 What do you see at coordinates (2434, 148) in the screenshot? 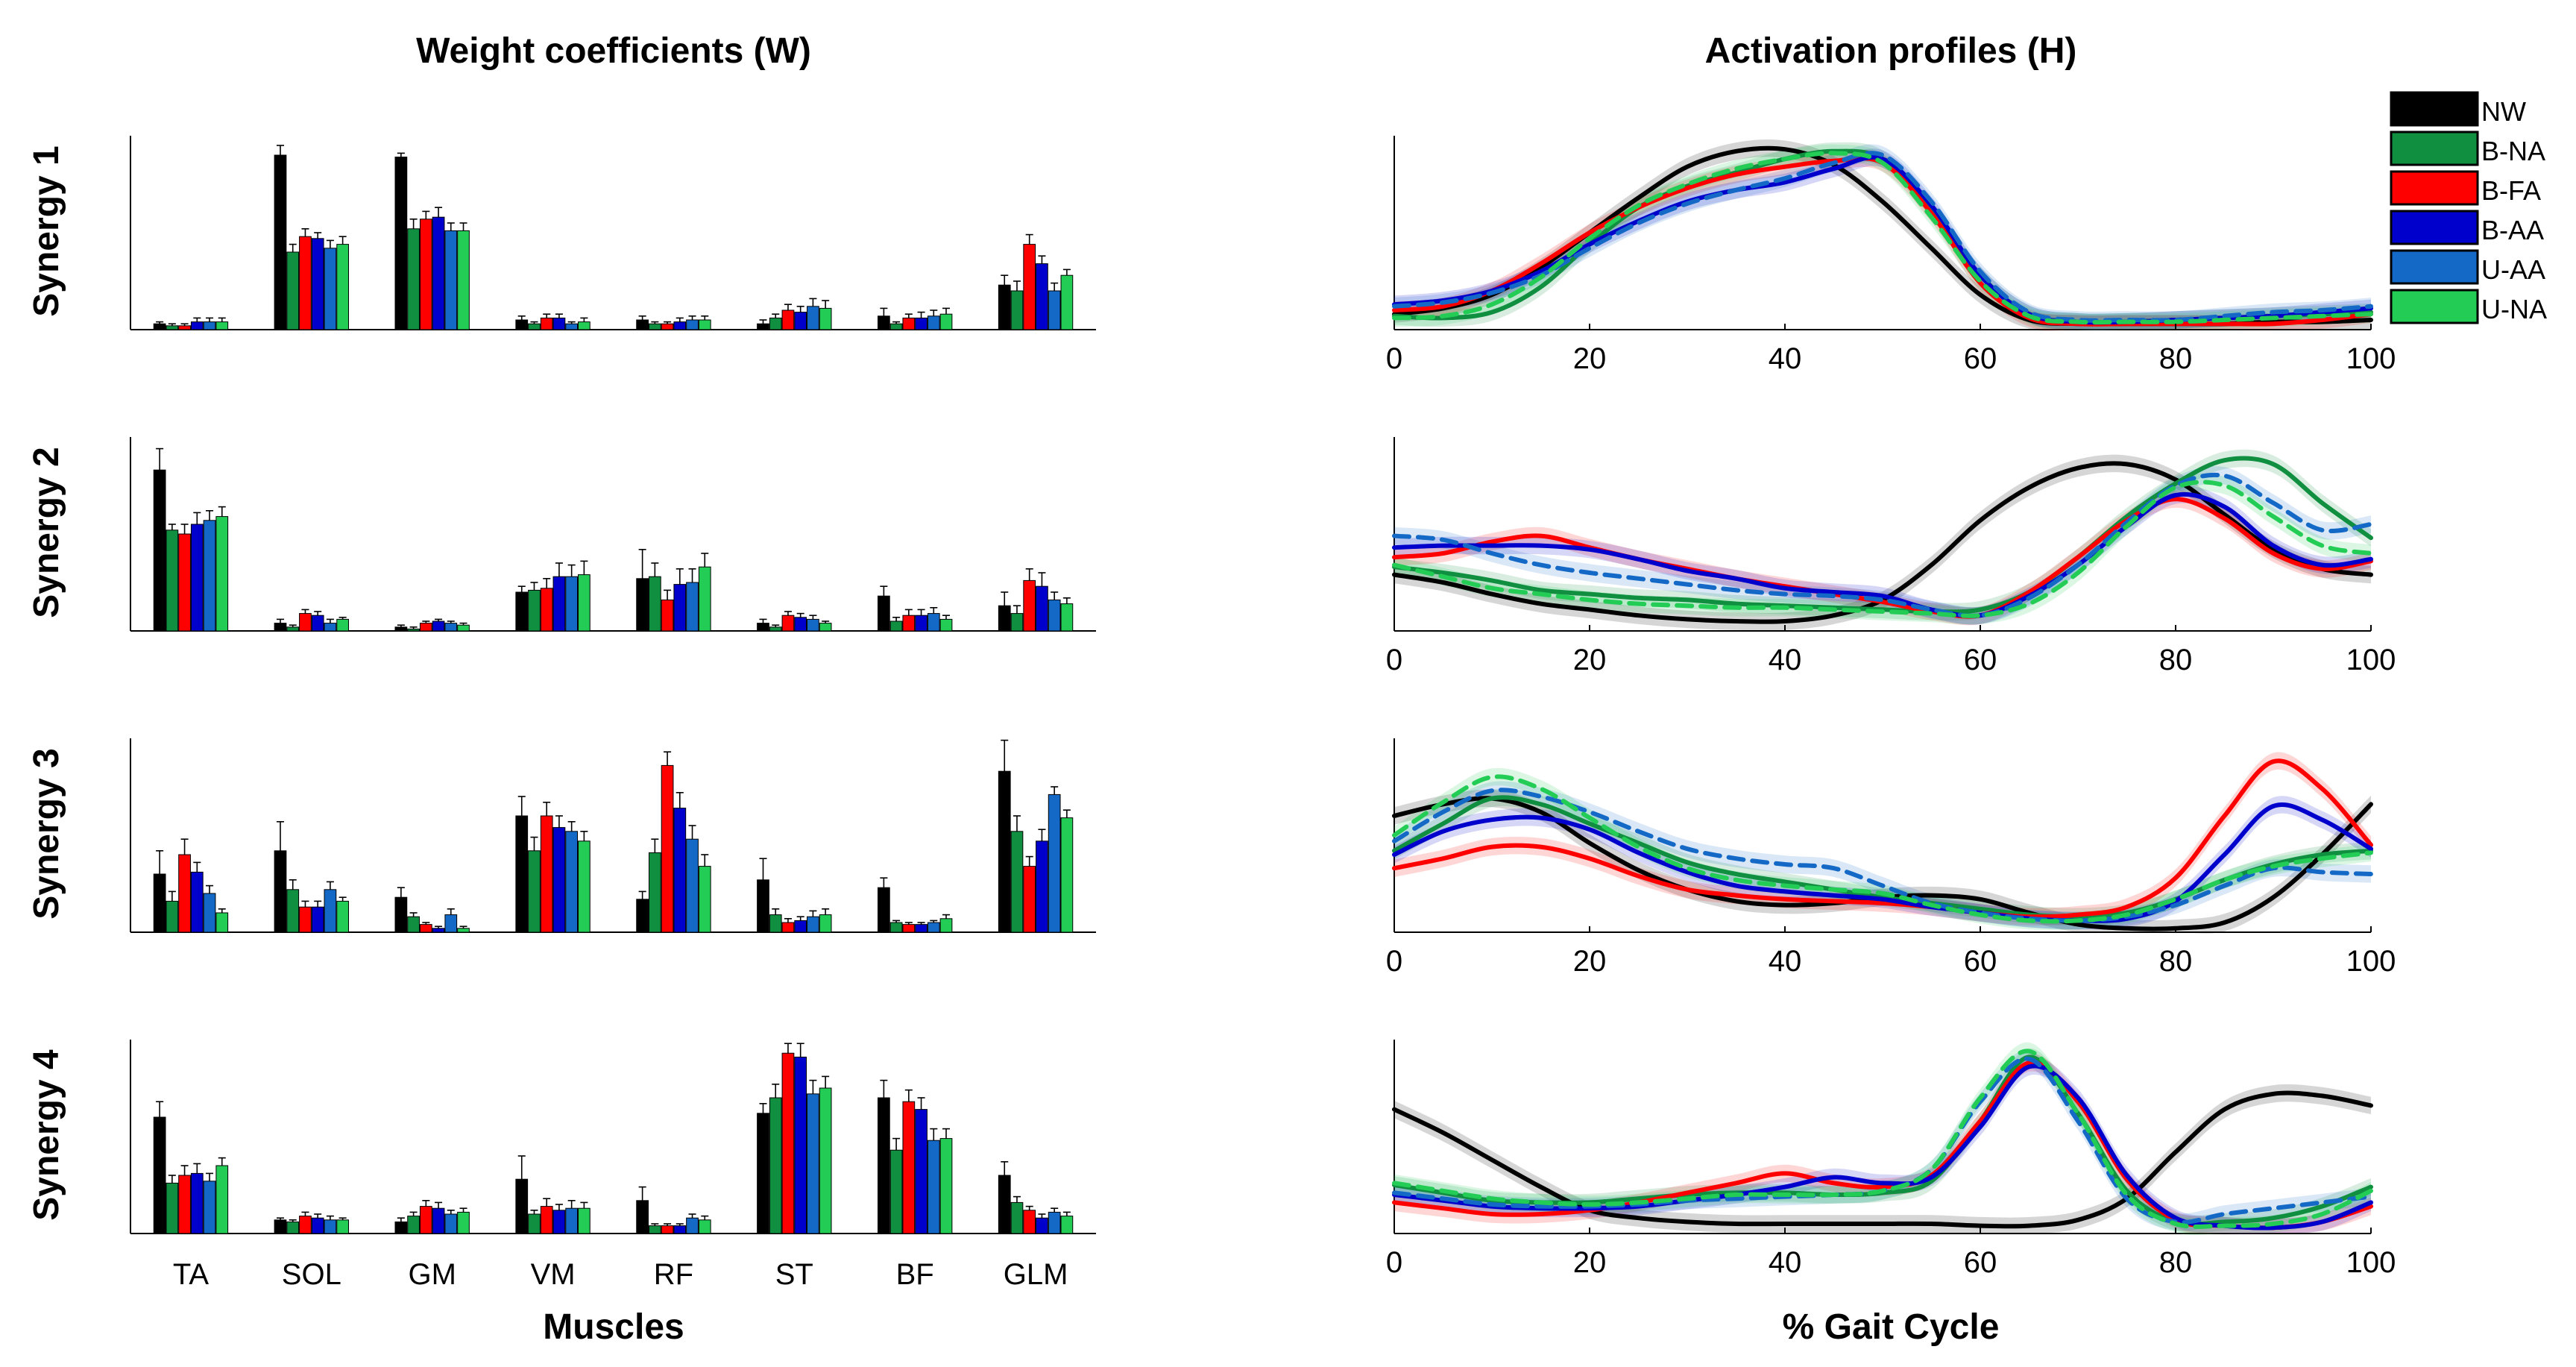
I see `legend-swatch-b-na` at bounding box center [2434, 148].